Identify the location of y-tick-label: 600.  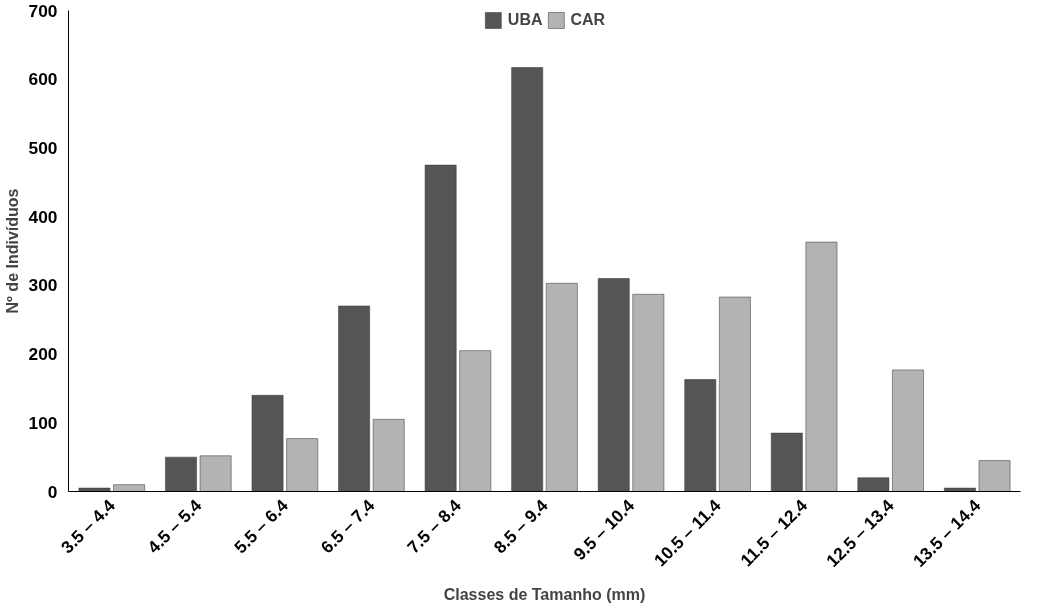
(43, 79).